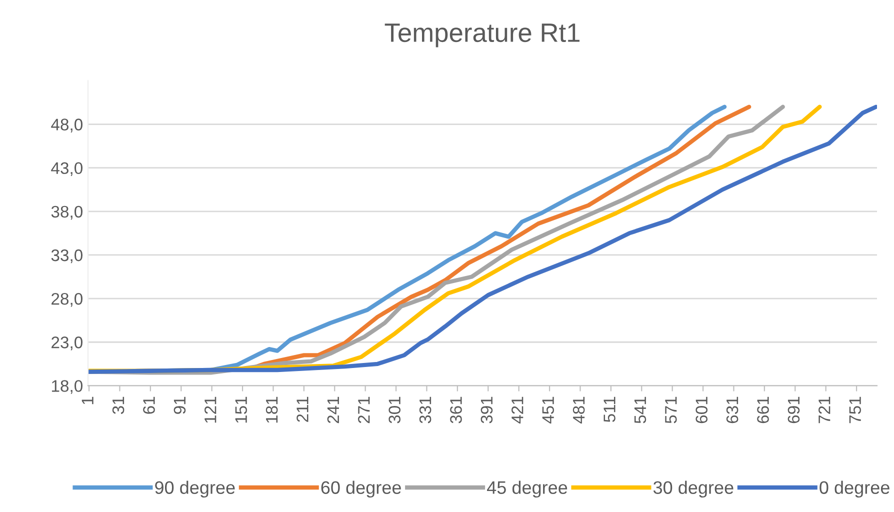  I want to click on x-tick-label: 691, so click(794, 410).